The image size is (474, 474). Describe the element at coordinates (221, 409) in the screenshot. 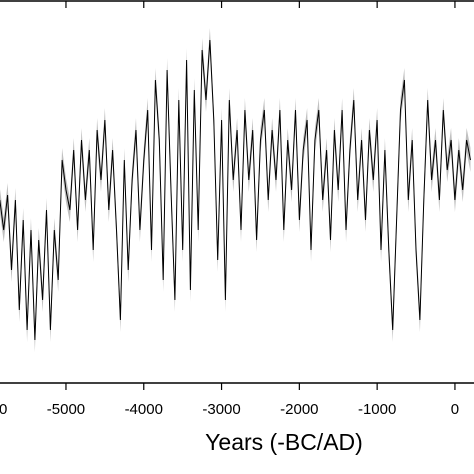

I see `x-tick-label: -3000` at that location.